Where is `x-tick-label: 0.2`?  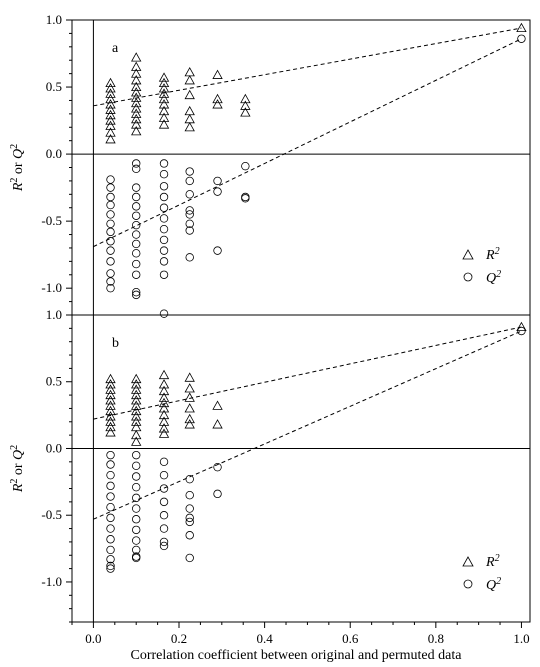 x-tick-label: 0.2 is located at coordinates (179, 638).